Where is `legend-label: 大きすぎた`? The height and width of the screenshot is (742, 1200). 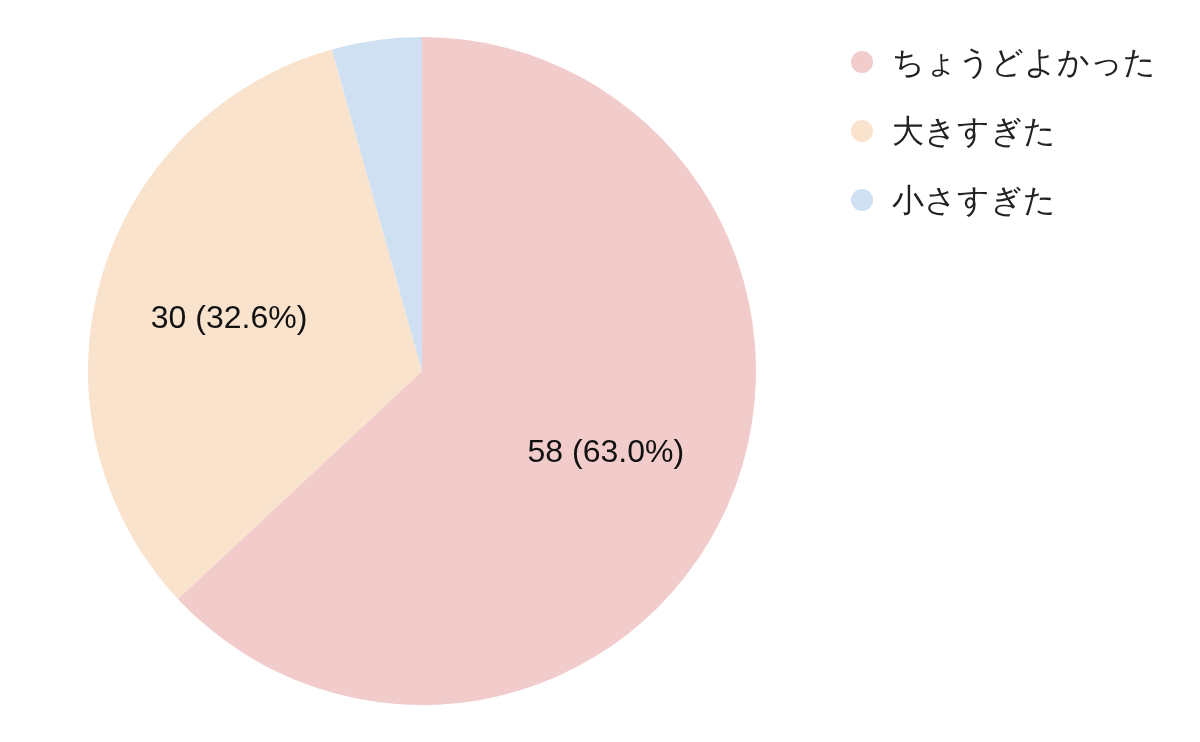
legend-label: 大きすぎた is located at coordinates (974, 131).